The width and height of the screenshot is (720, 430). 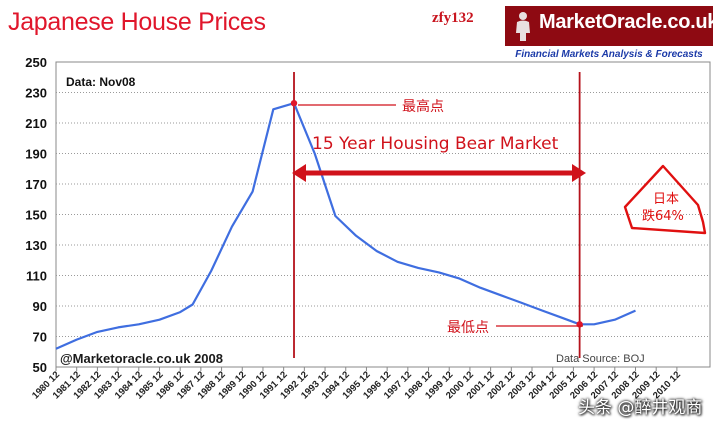 I want to click on user-tag: zfy132, so click(x=453, y=18).